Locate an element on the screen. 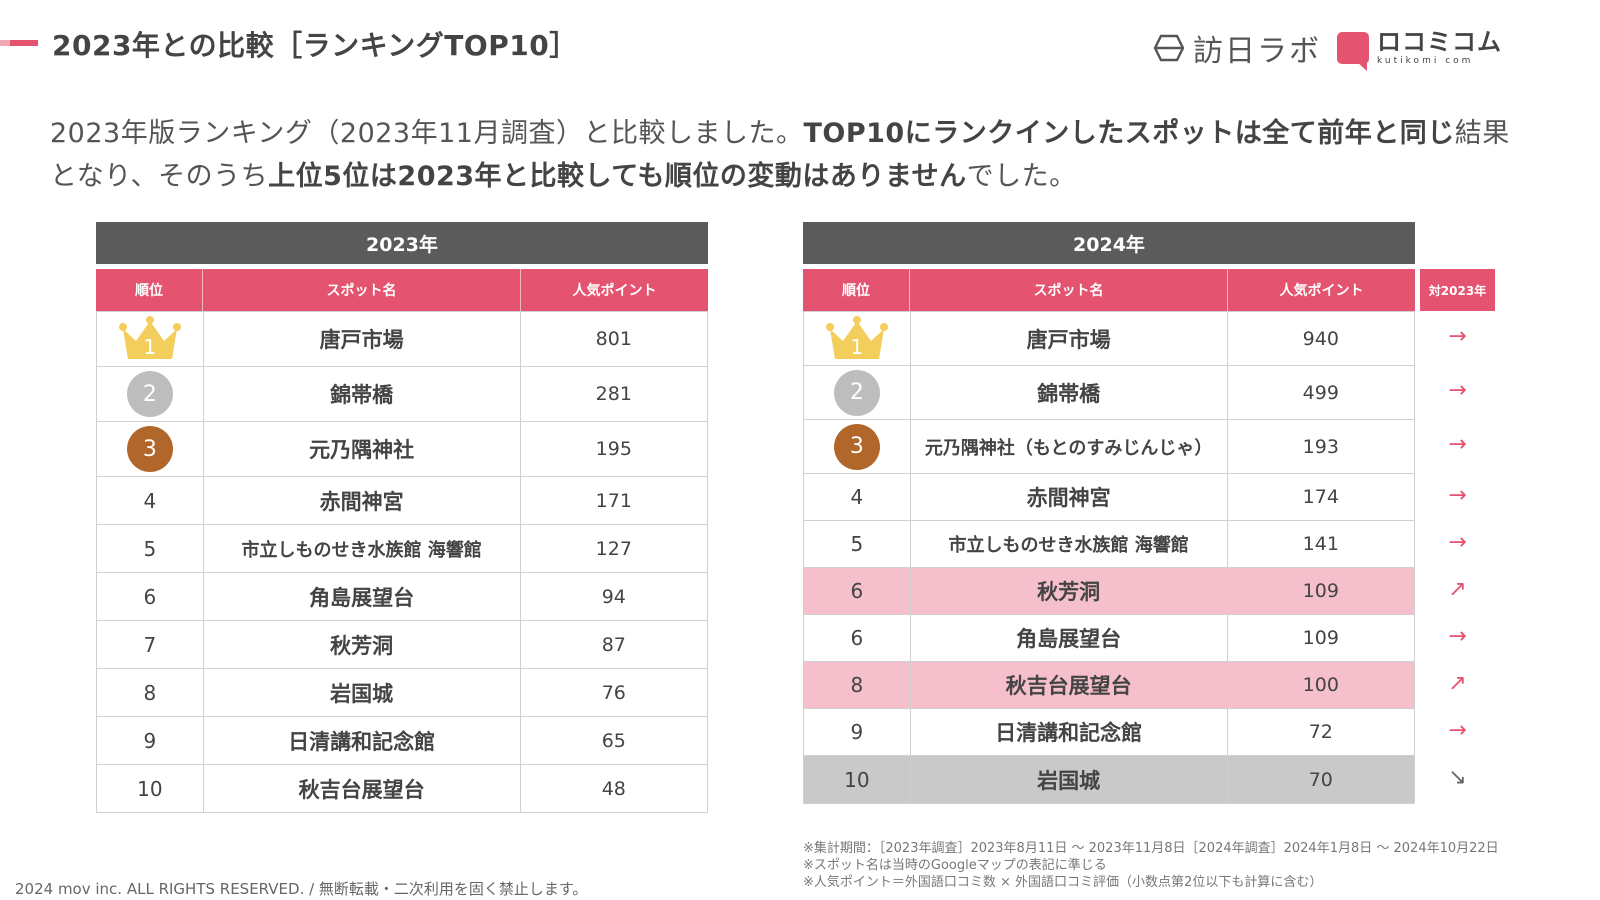 The height and width of the screenshot is (900, 1600). table-row: 8 岩国城 76 is located at coordinates (402, 692).